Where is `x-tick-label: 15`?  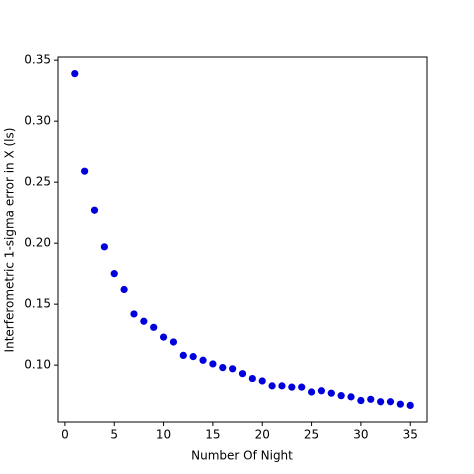 x-tick-label: 15 is located at coordinates (212, 435).